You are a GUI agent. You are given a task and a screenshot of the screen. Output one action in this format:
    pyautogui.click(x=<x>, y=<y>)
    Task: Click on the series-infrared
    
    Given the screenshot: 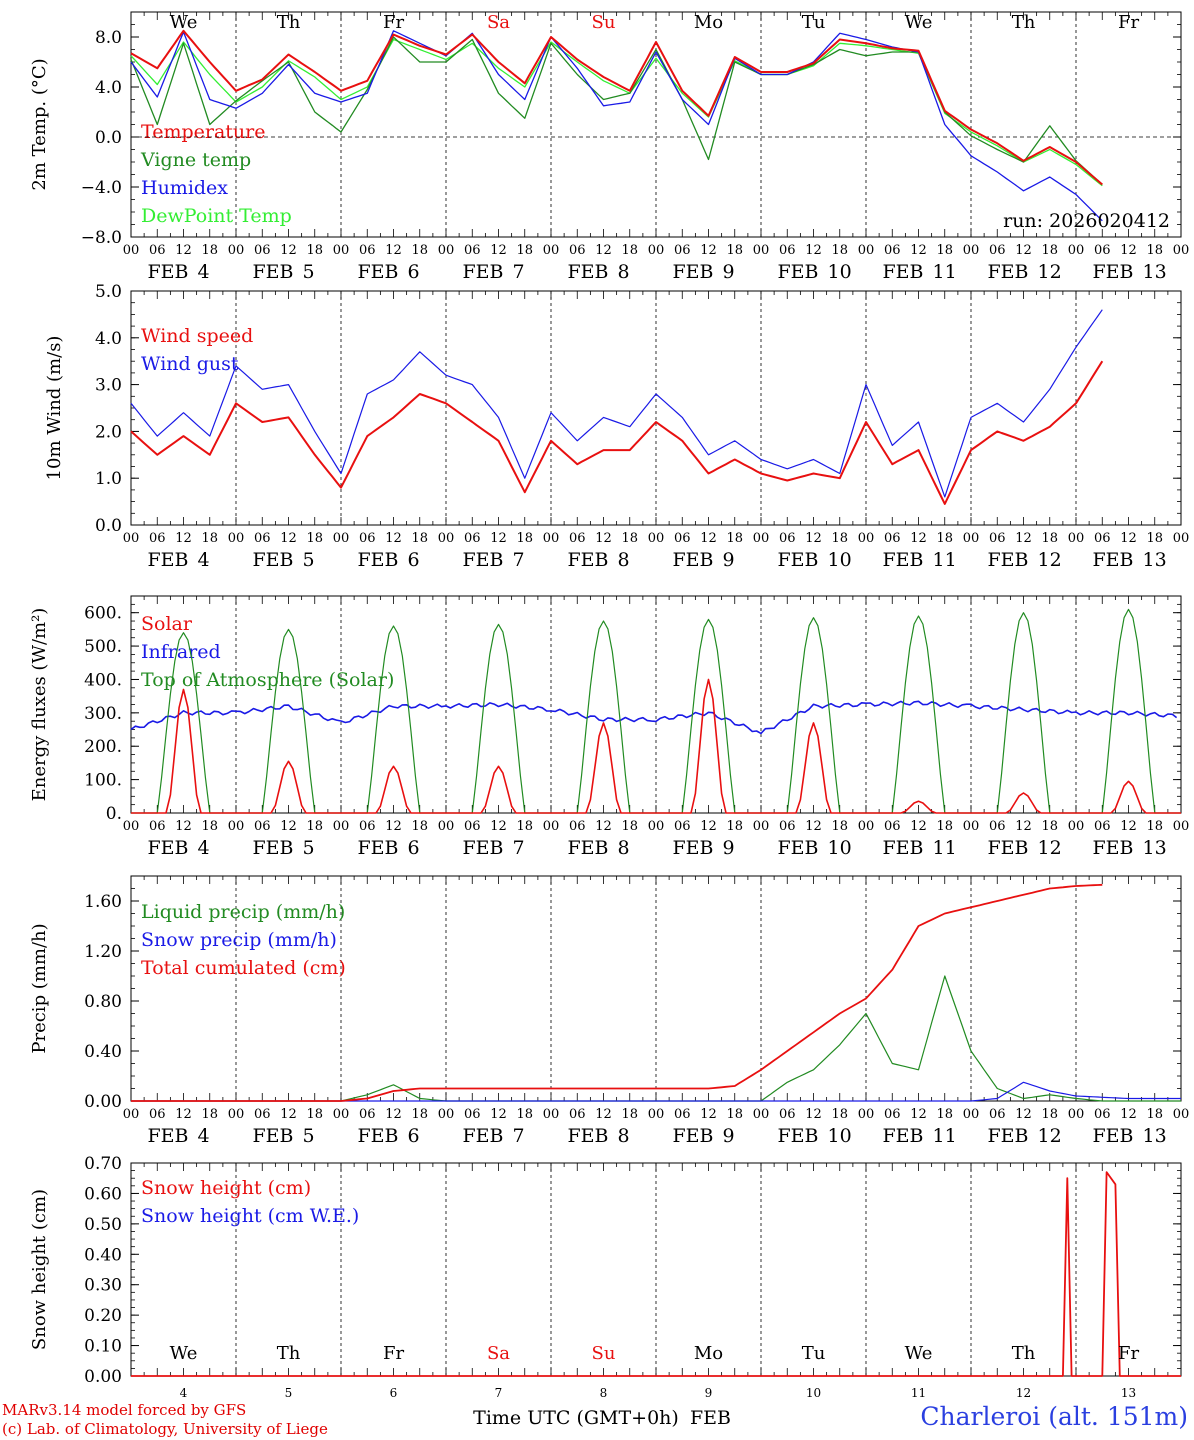 What is the action you would take?
    pyautogui.click(x=654, y=717)
    